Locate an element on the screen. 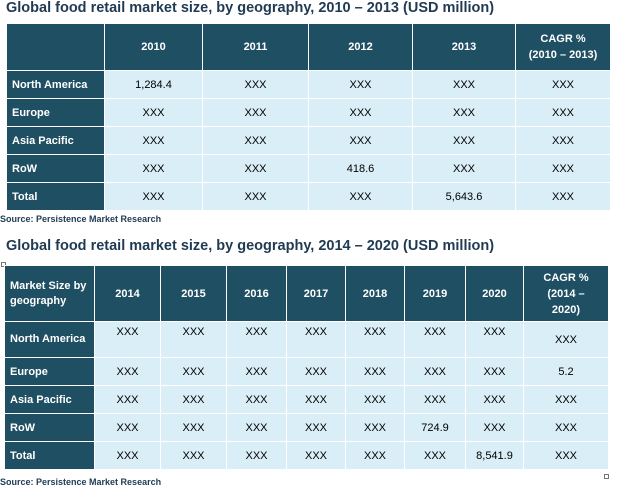 This screenshot has height=489, width=620. table2-cell: 5.2 is located at coordinates (566, 371).